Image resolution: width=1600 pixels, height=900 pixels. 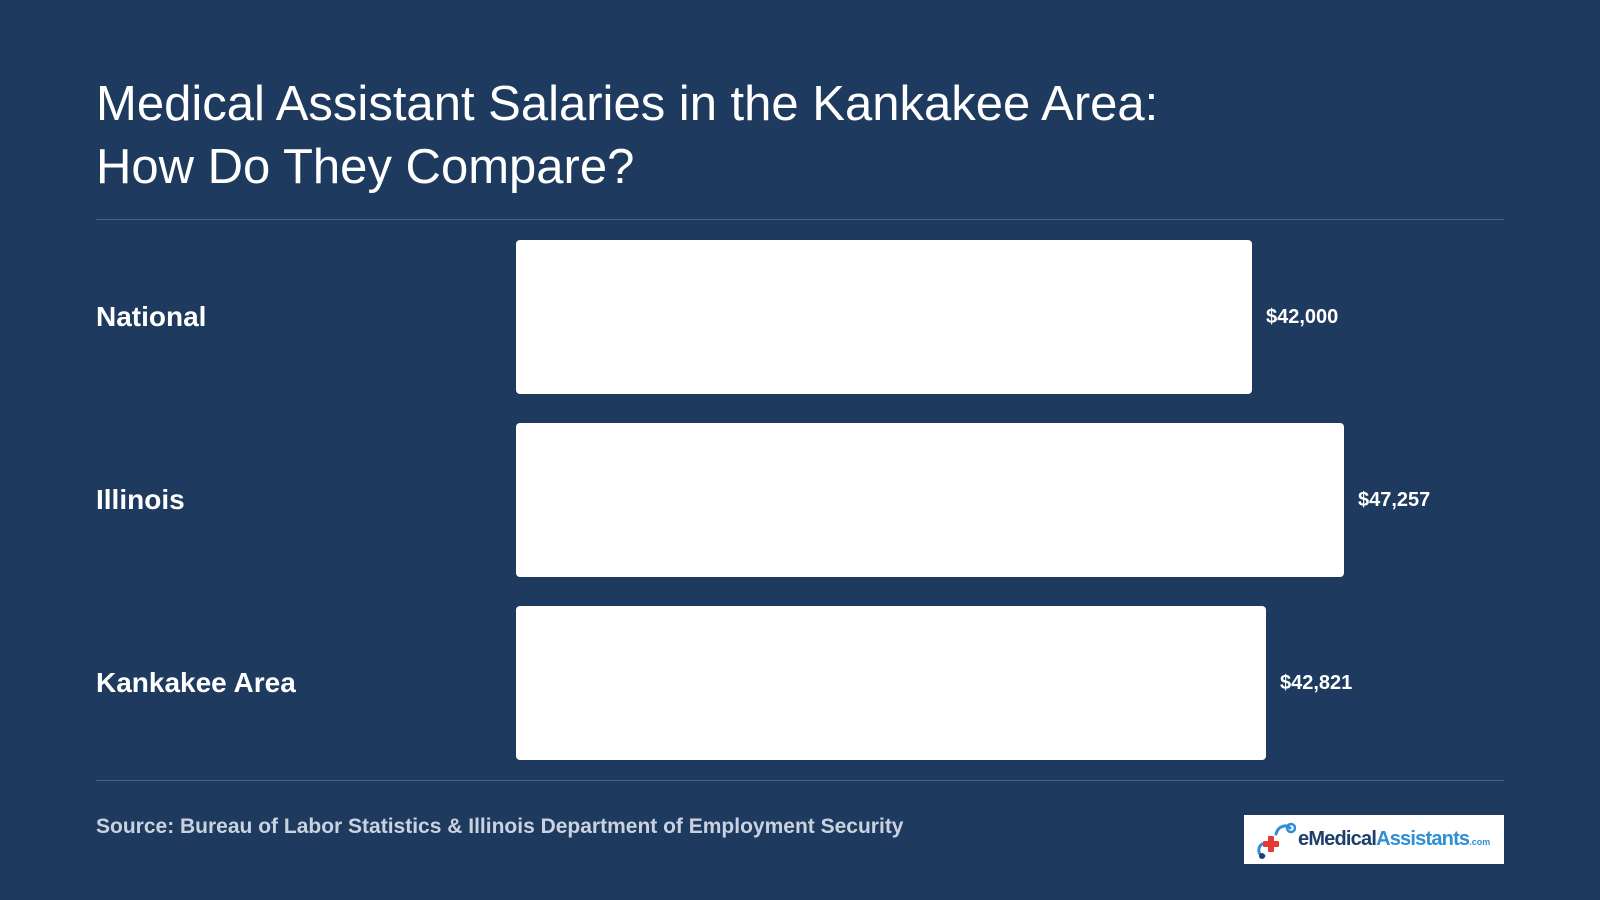 I want to click on category-label: Kankakee Area, so click(x=196, y=682).